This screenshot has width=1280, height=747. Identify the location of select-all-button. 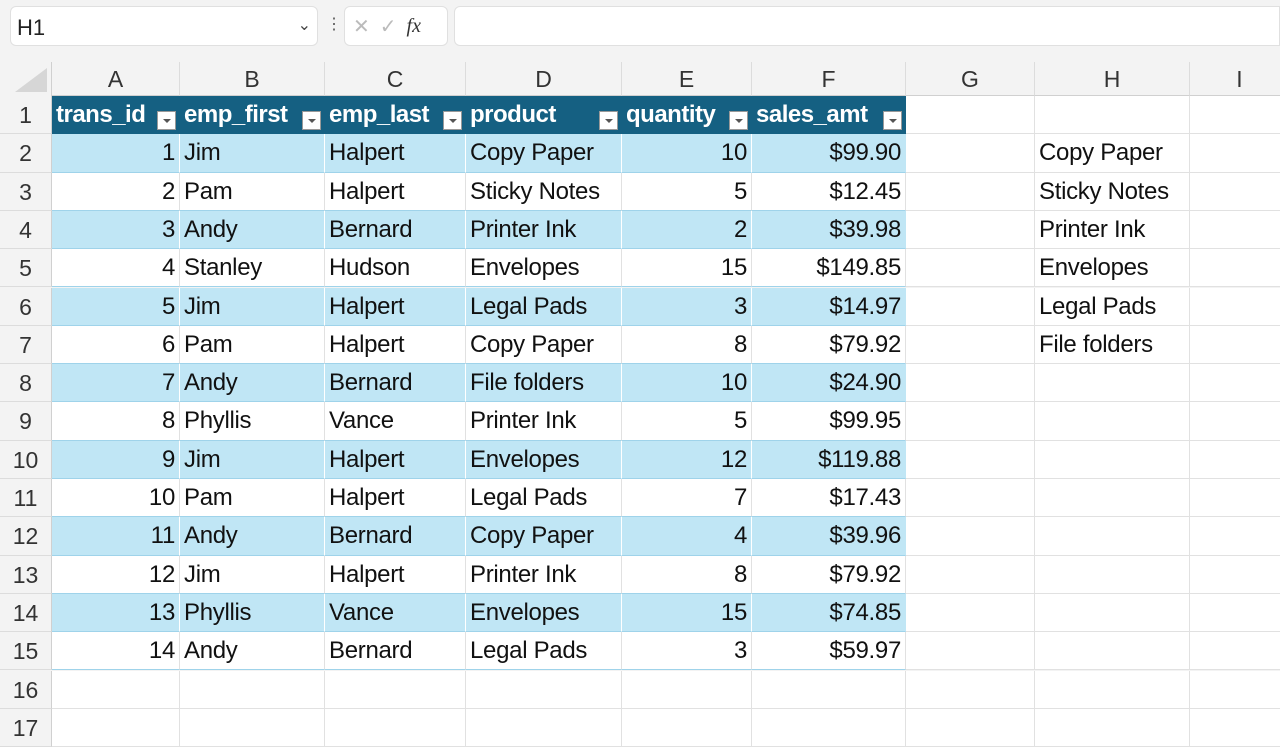
(26, 79).